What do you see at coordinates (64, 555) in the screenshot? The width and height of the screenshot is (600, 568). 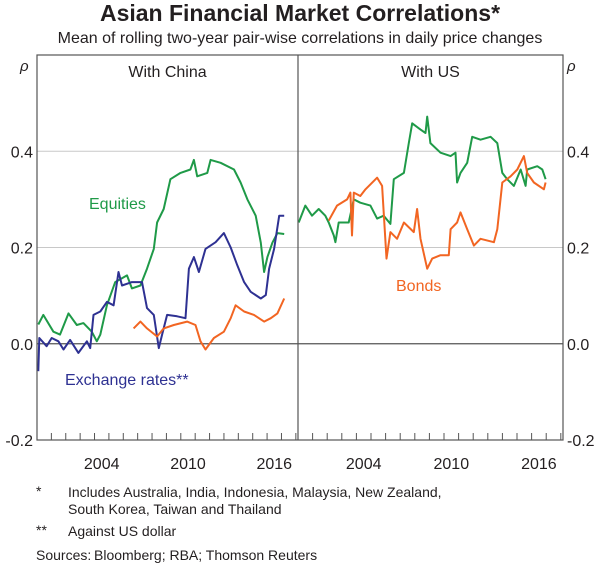 I see `sources-label: Sources:` at bounding box center [64, 555].